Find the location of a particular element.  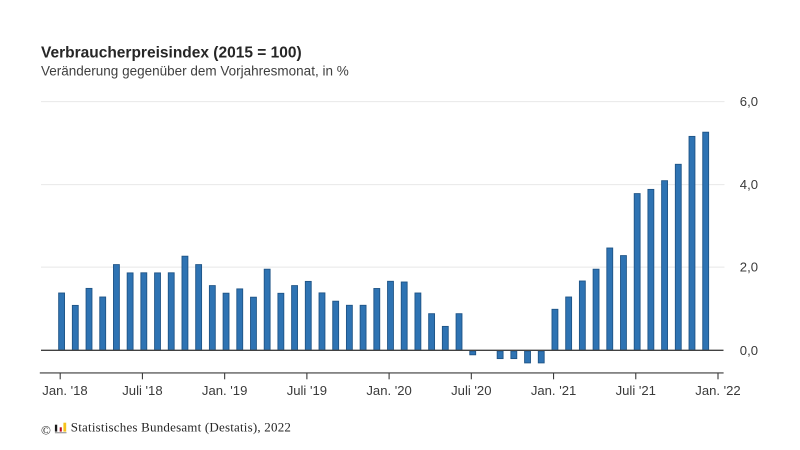

svg-text: Jan. '21 is located at coordinates (553, 390).